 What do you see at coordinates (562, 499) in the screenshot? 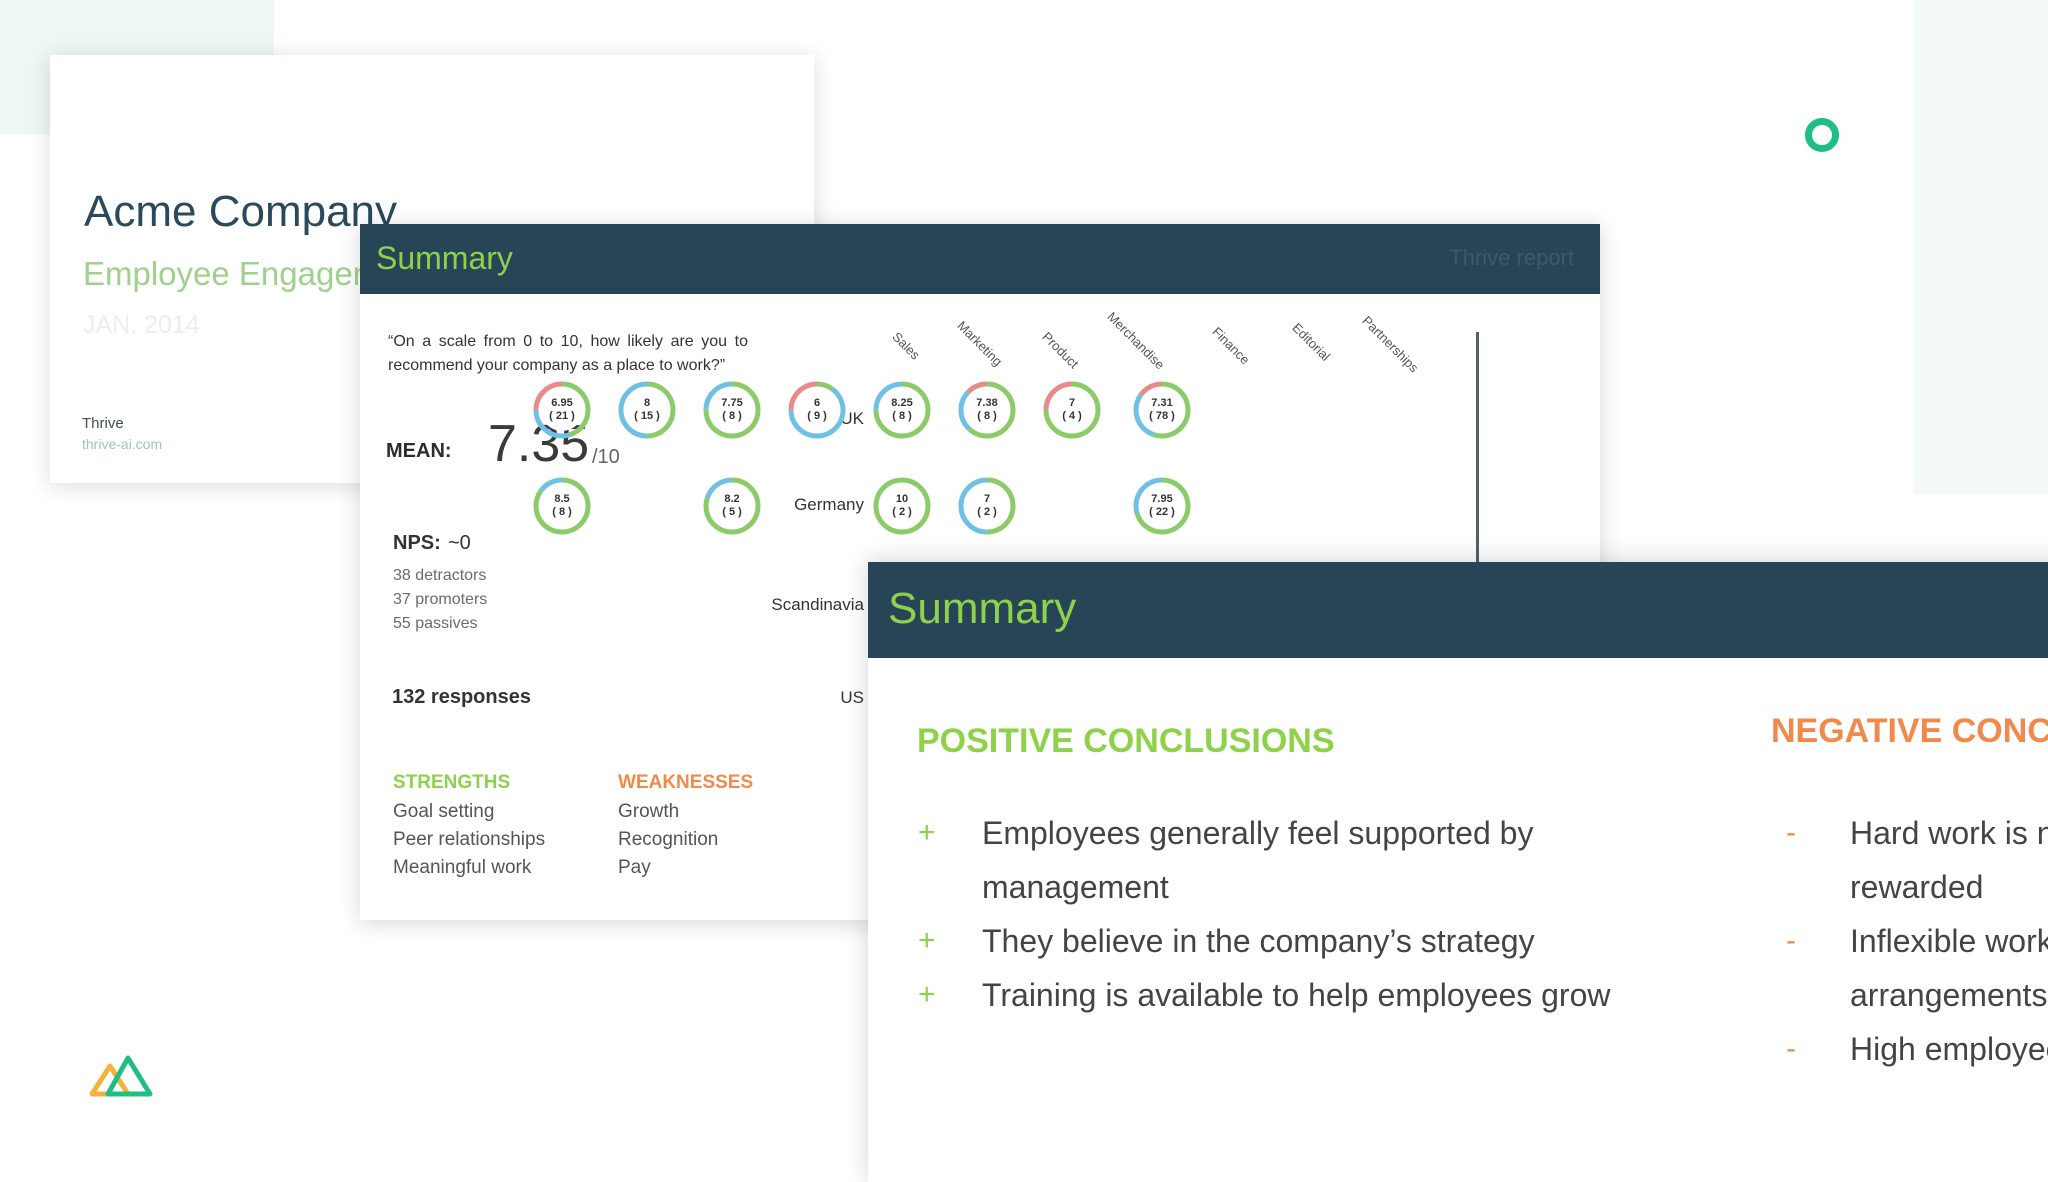
I see `donut-score: 8.5` at bounding box center [562, 499].